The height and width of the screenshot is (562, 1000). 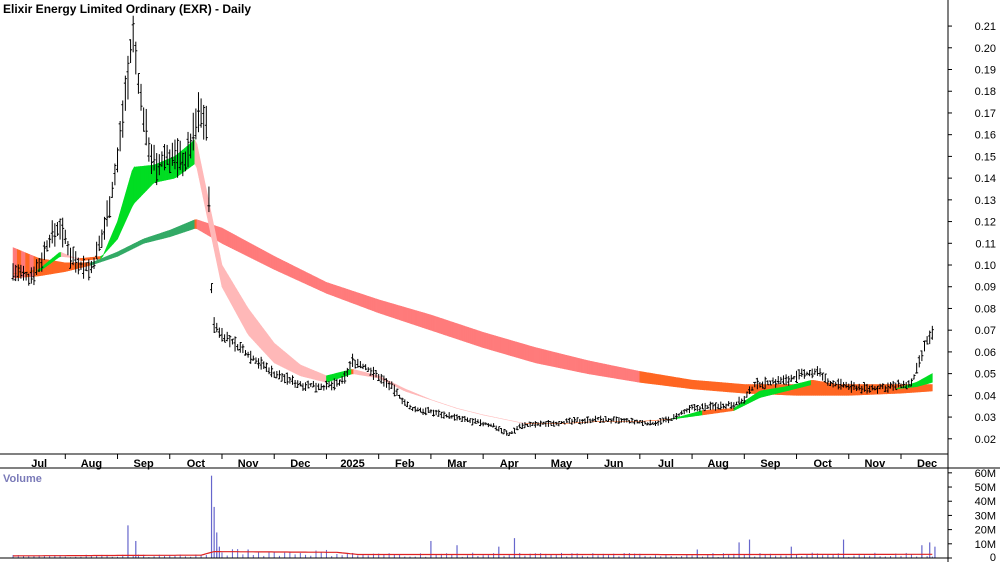 What do you see at coordinates (993, 557) in the screenshot?
I see `volume-tick-label: 0` at bounding box center [993, 557].